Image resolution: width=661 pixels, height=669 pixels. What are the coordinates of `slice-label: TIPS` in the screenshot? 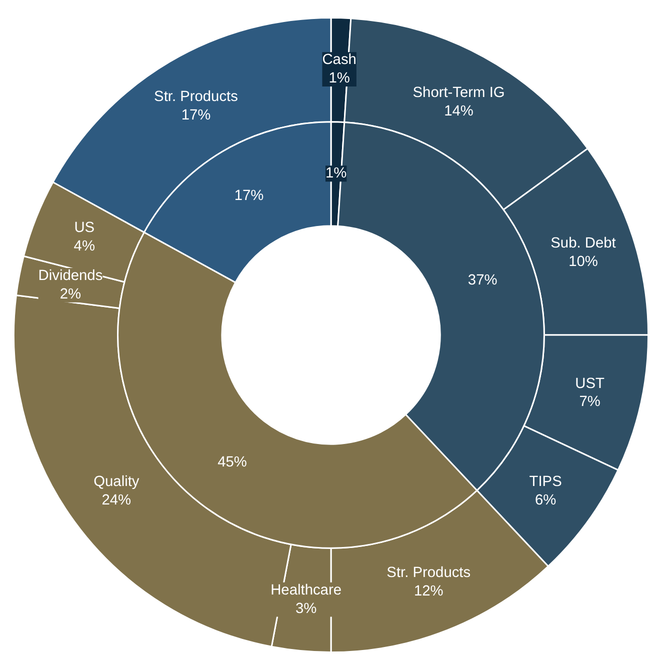 It's located at (545, 482).